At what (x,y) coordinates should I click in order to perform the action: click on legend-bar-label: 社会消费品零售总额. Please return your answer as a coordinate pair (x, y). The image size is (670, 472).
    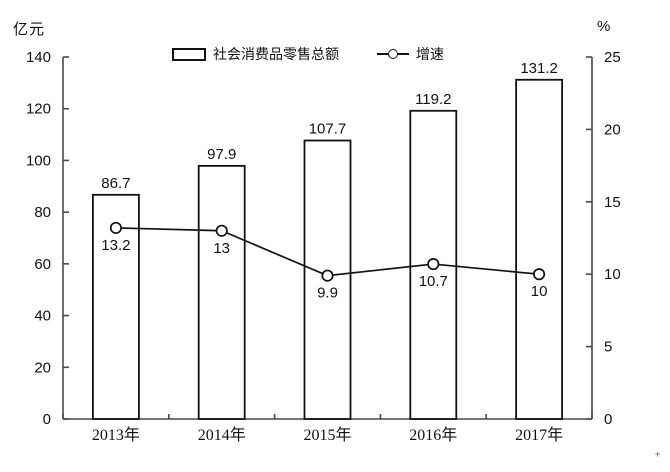
    Looking at the image, I should click on (276, 54).